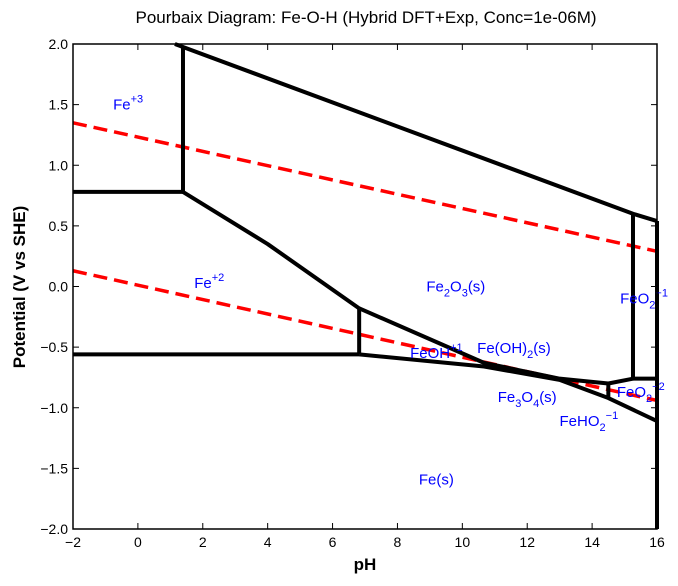  What do you see at coordinates (54, 468) in the screenshot?
I see `y-tick-label: −1.5` at bounding box center [54, 468].